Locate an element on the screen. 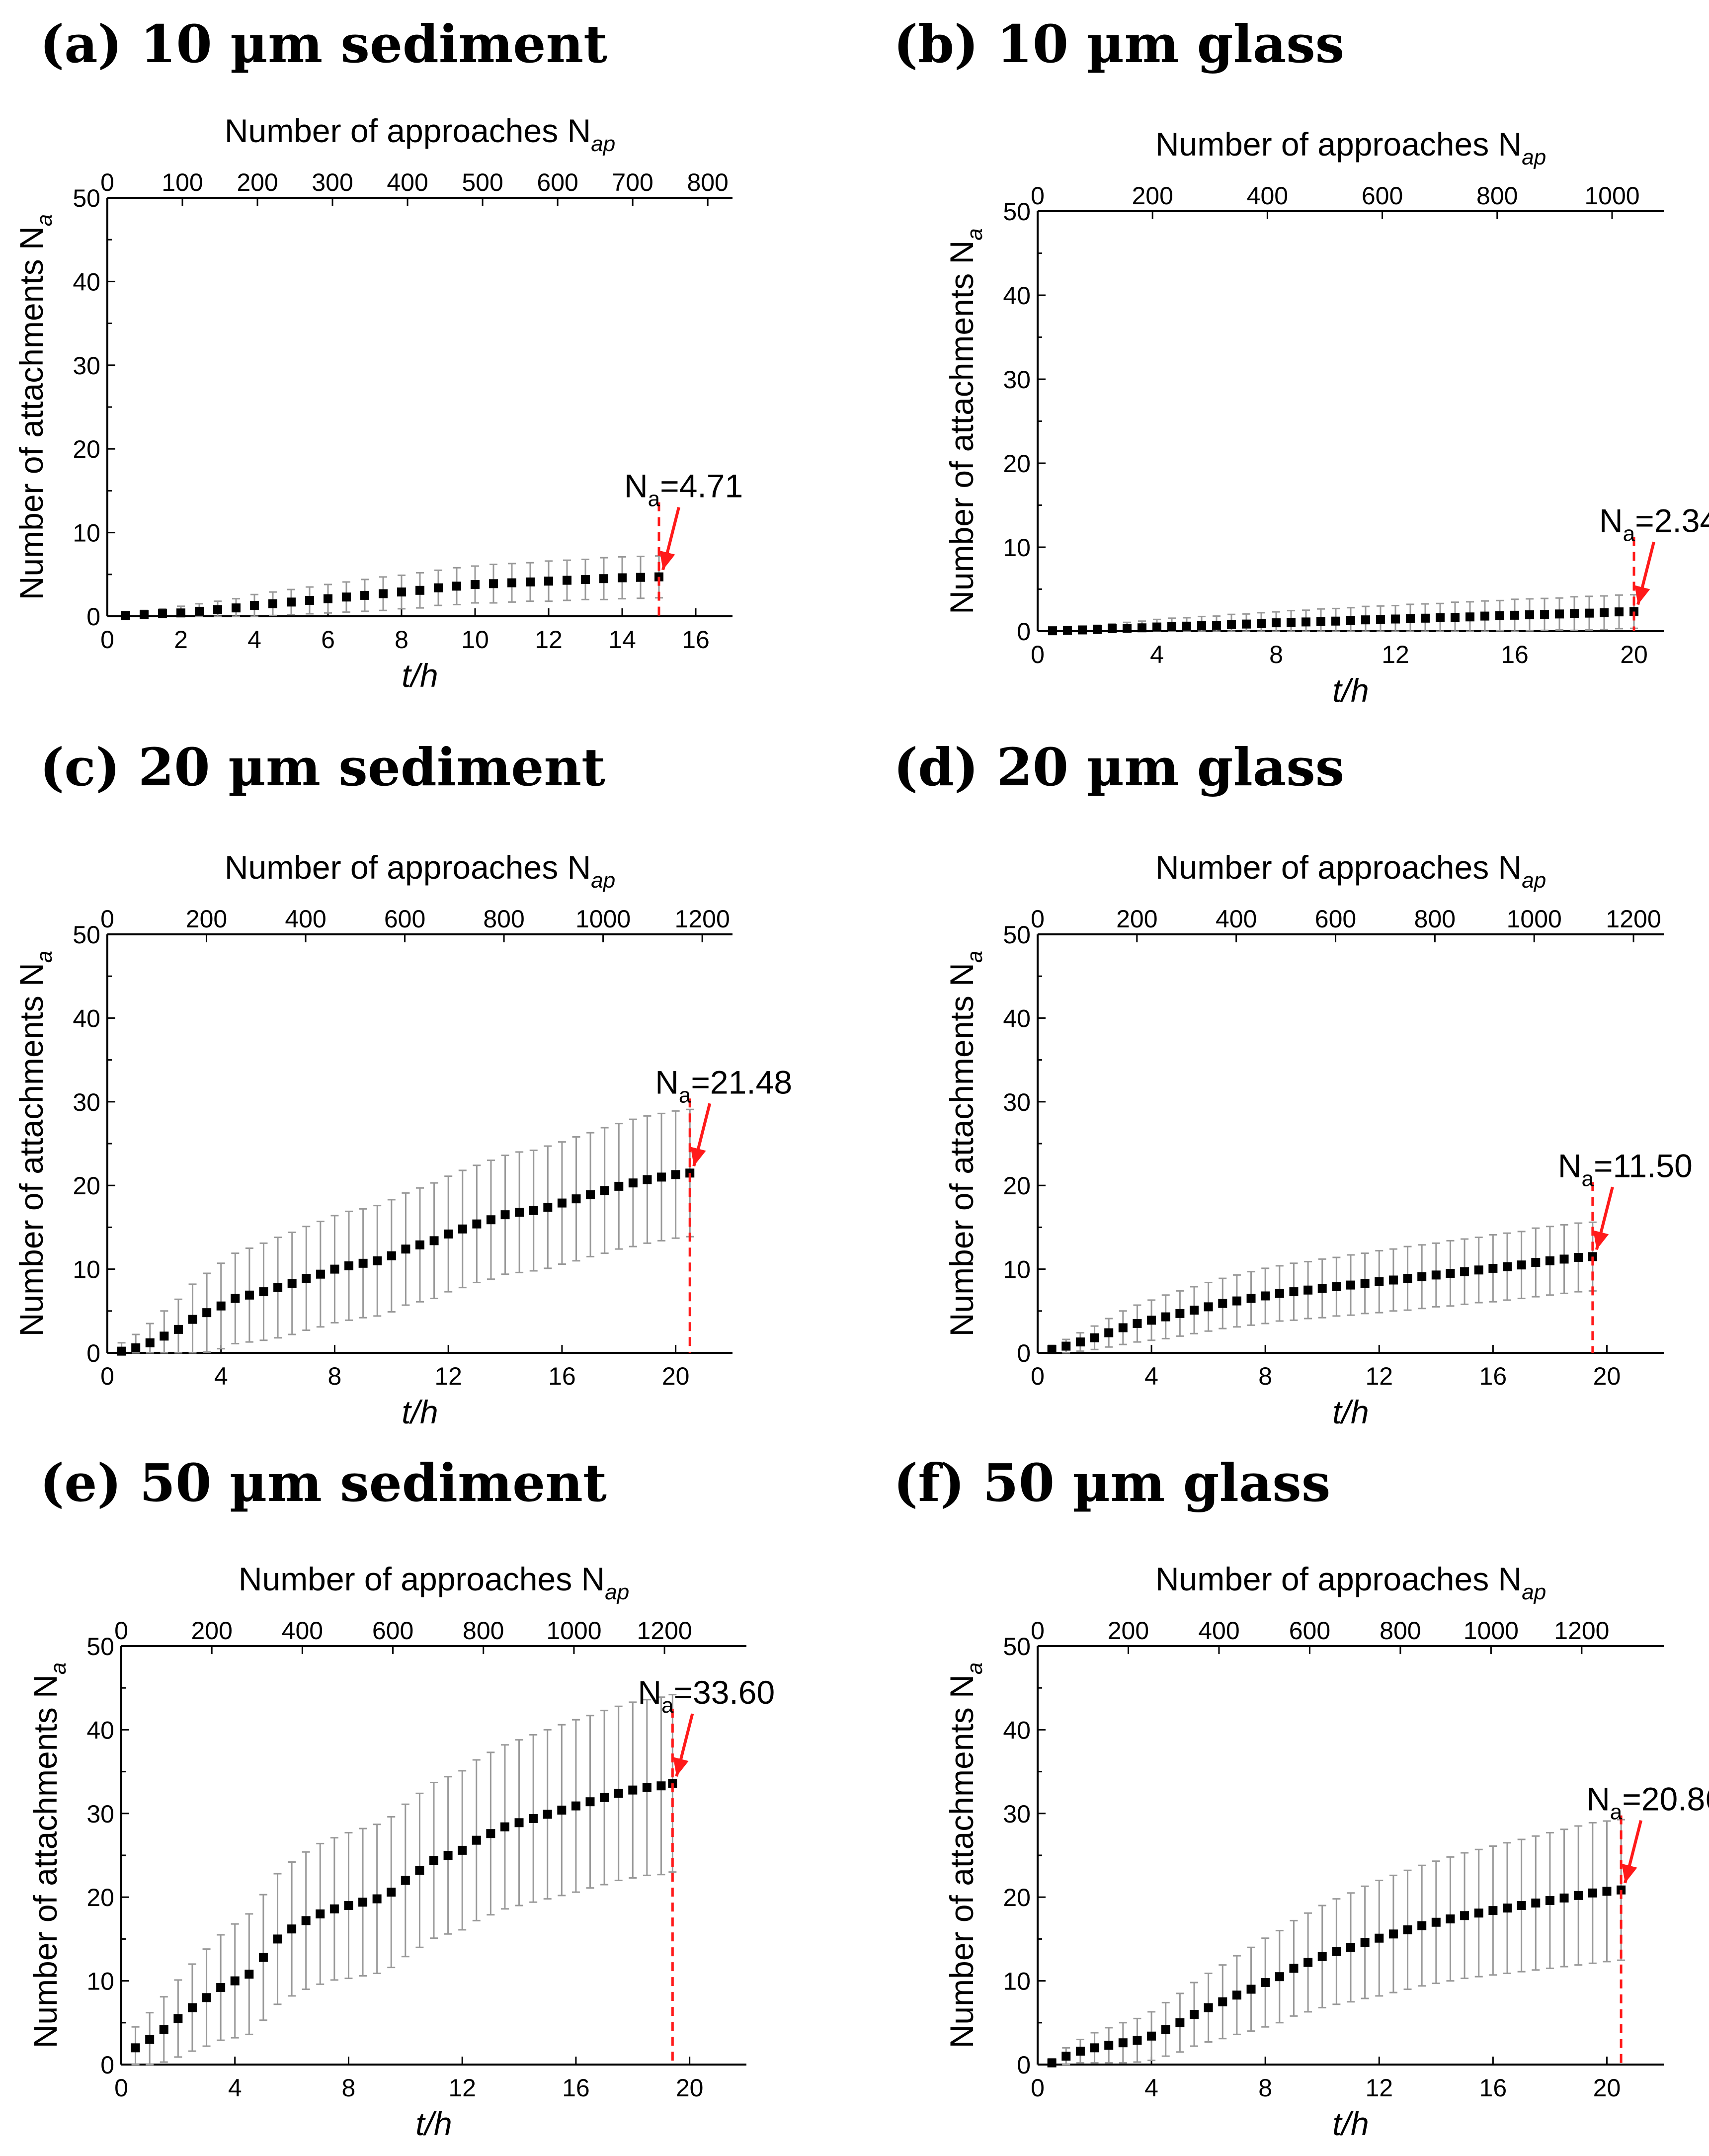 This screenshot has width=1709, height=2156. annotation-value: =20.86 is located at coordinates (1666, 1800).